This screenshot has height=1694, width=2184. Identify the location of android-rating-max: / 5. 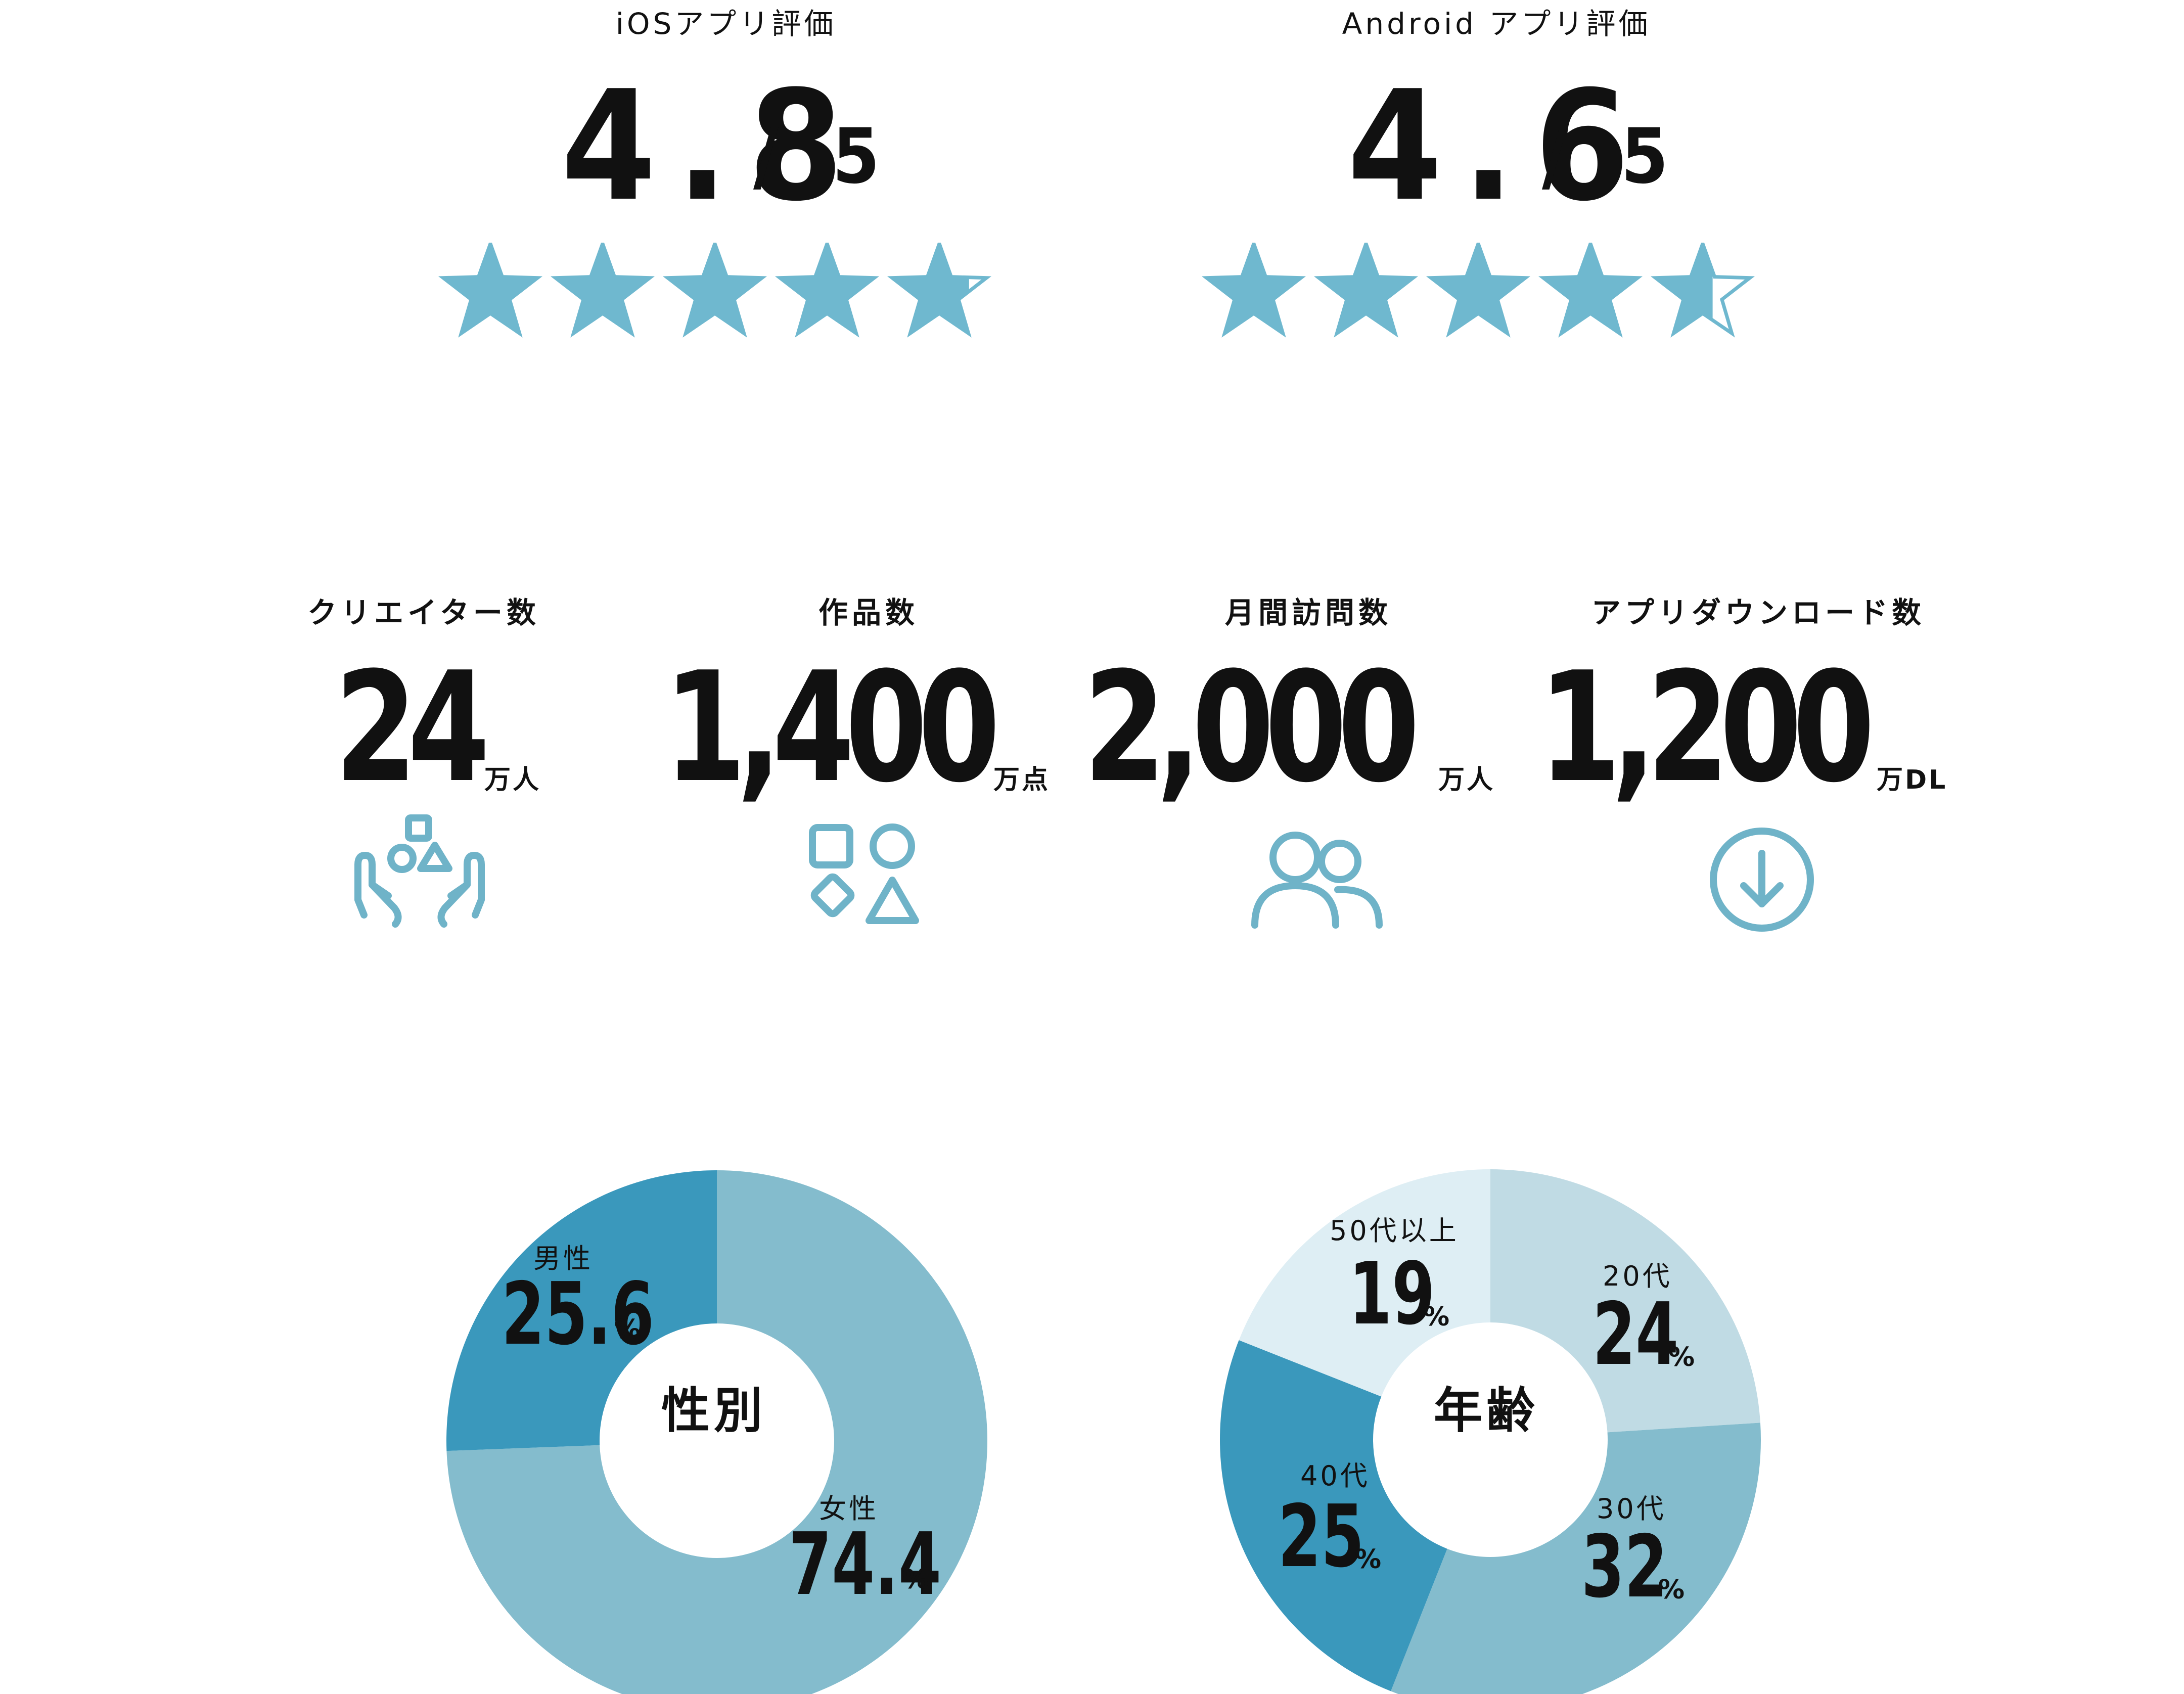
(1613, 157).